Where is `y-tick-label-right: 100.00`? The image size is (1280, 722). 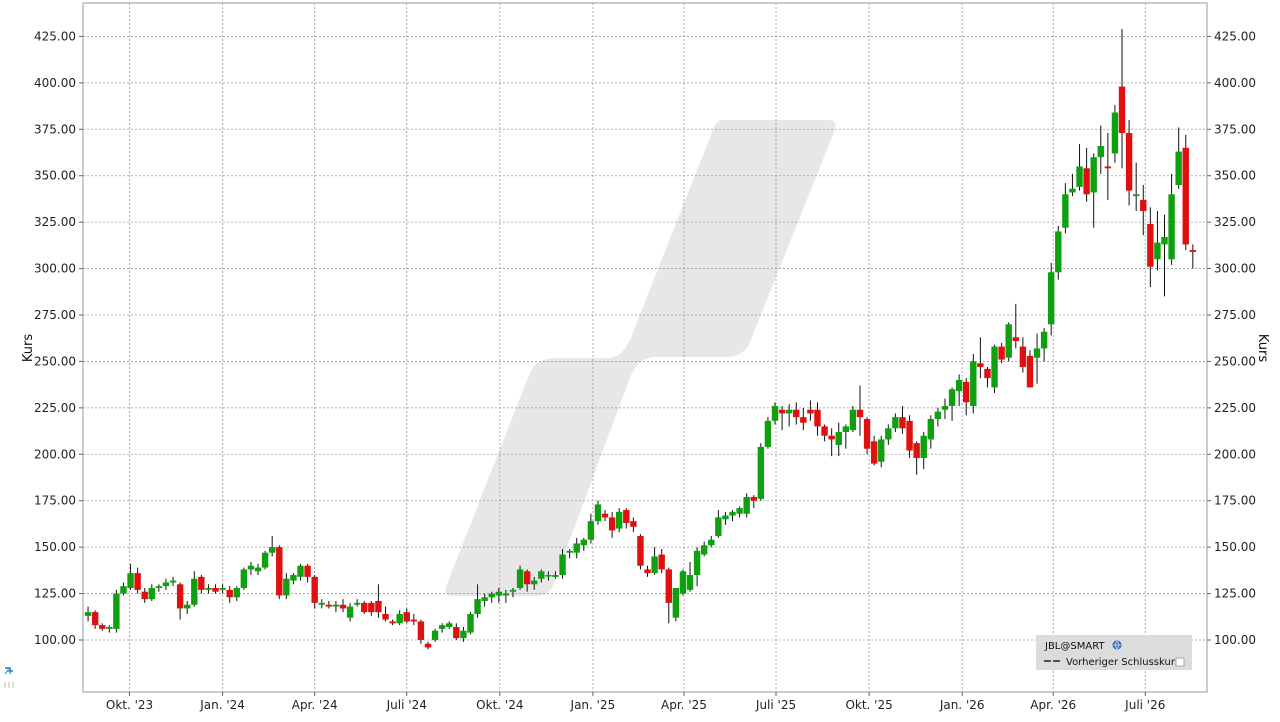 y-tick-label-right: 100.00 is located at coordinates (1235, 640).